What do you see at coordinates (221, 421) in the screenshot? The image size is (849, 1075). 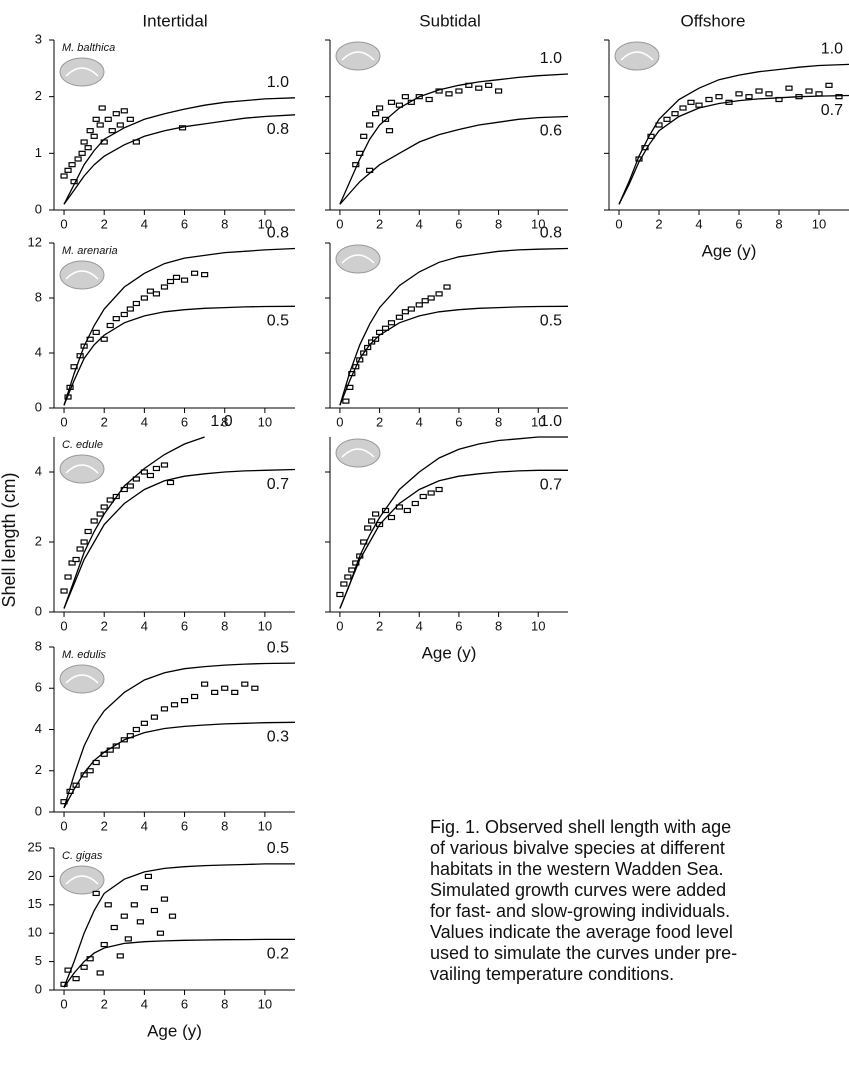 I see `curve-label: 1.0` at bounding box center [221, 421].